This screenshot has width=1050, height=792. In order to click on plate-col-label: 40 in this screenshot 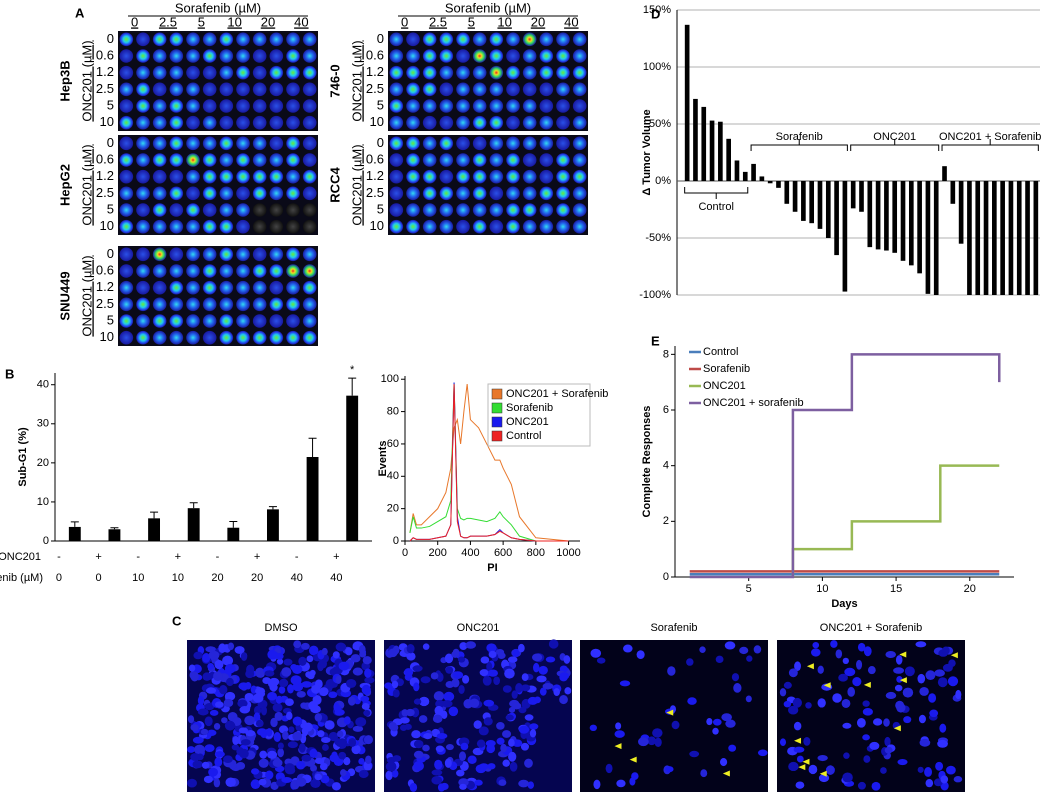, I will do `click(301, 21)`.